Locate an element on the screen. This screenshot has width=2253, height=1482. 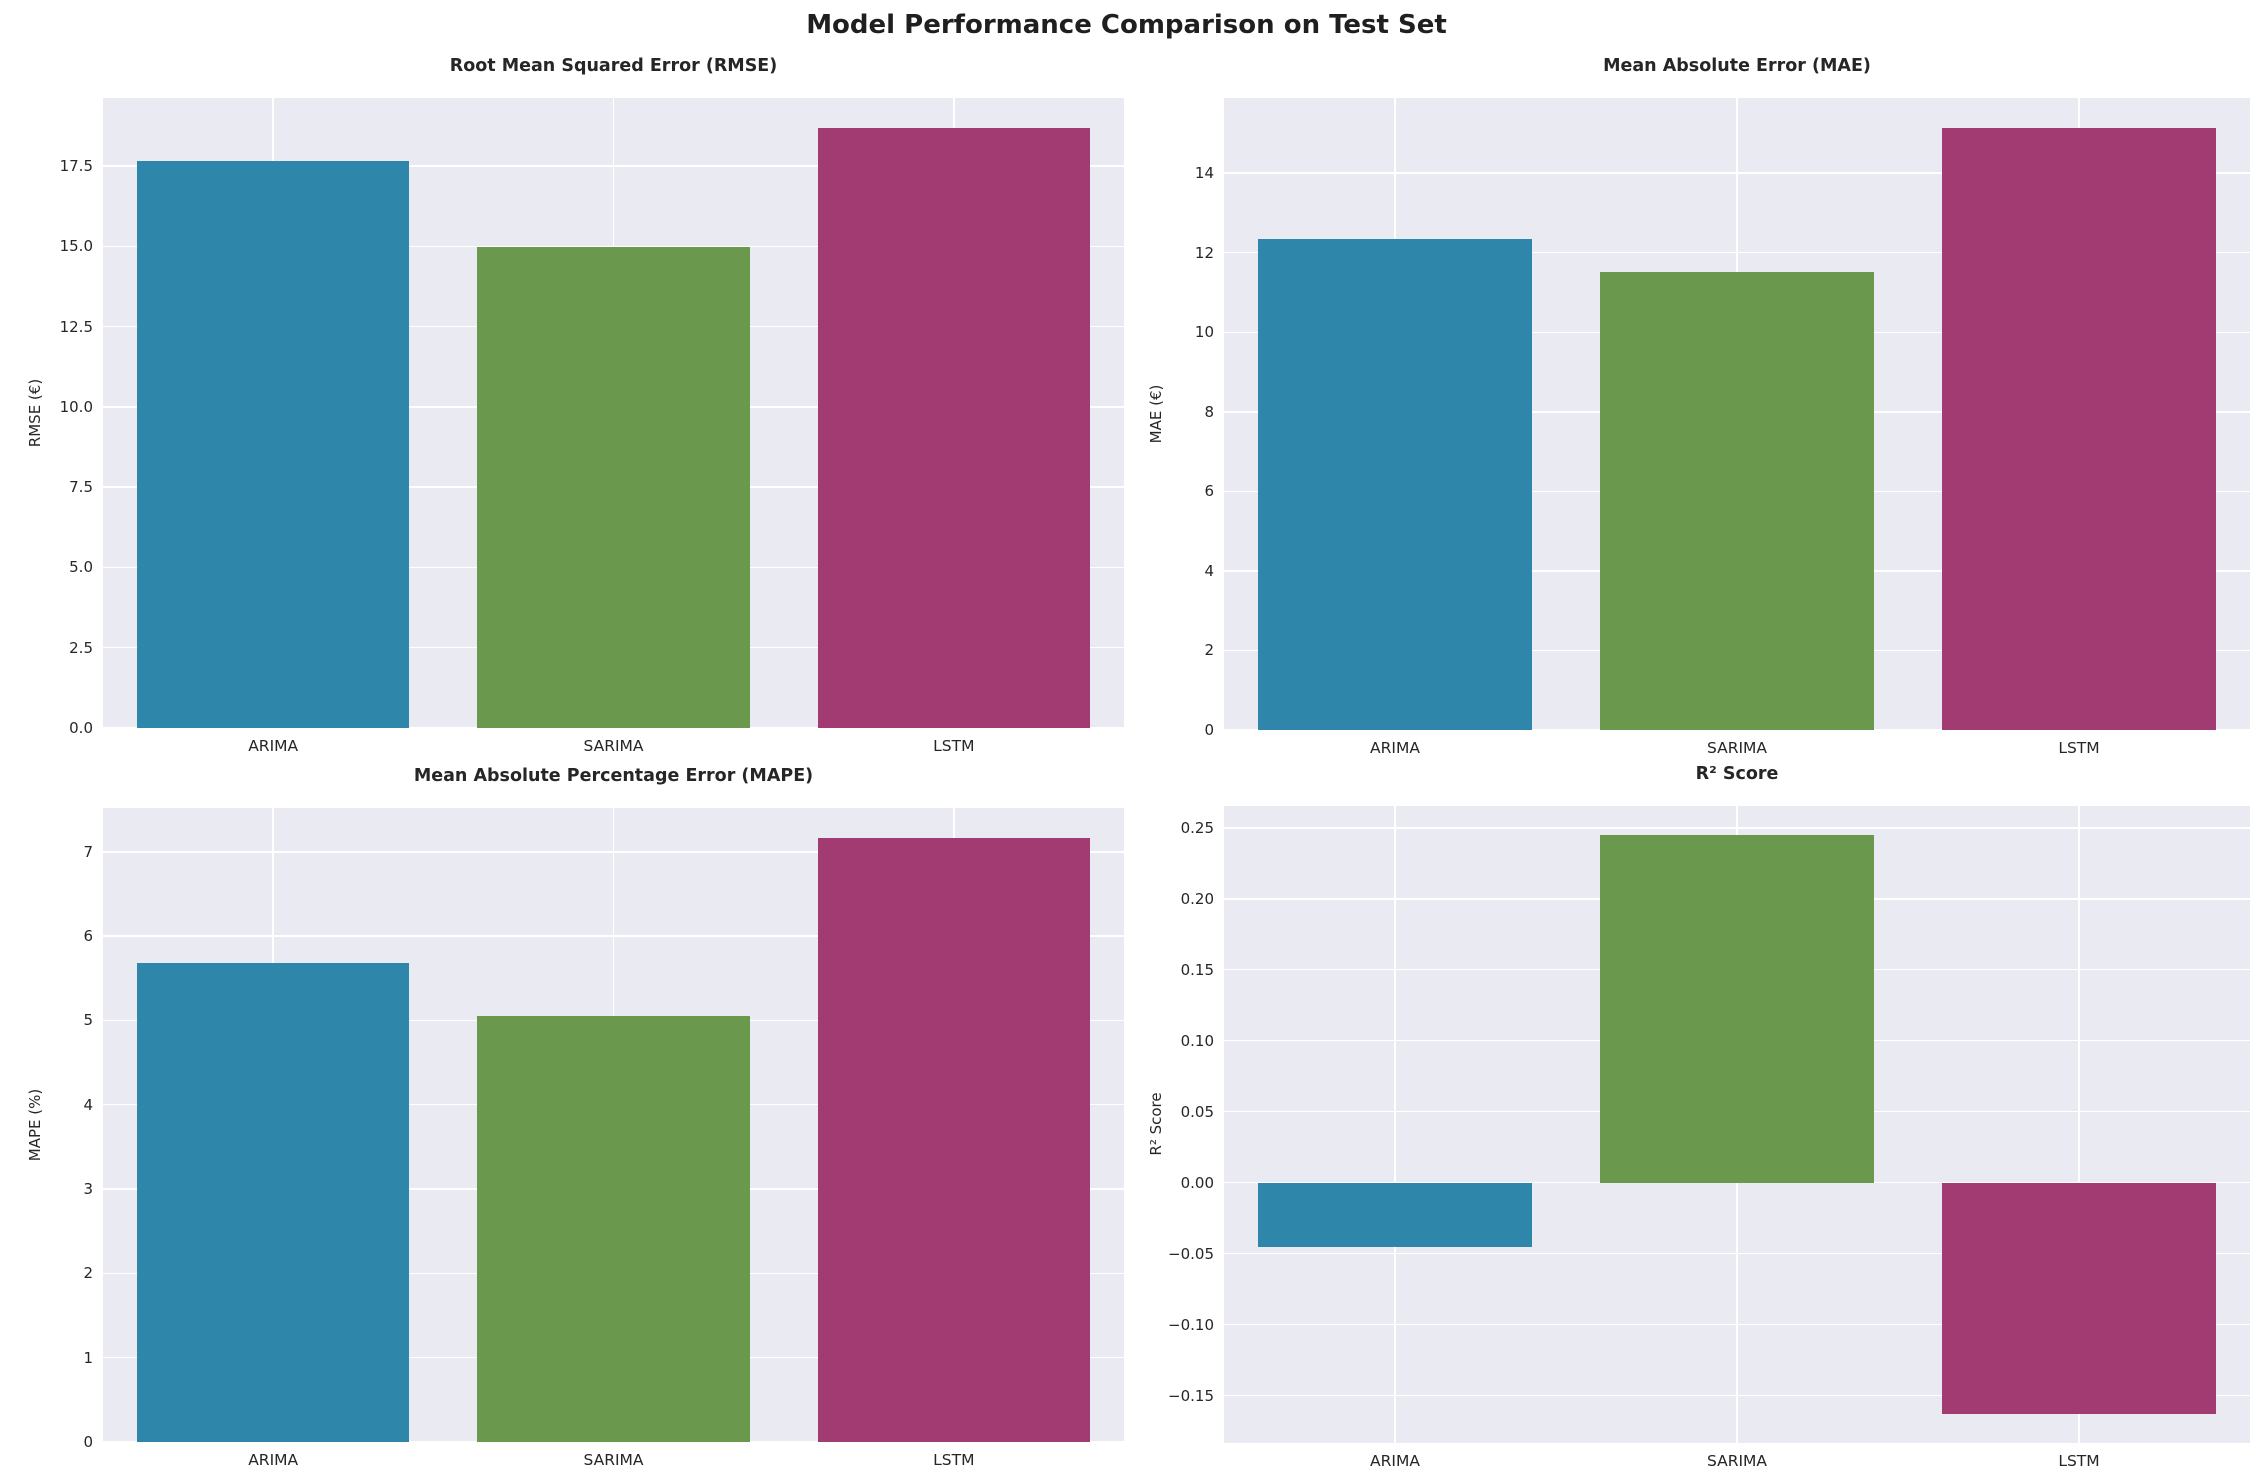
plot-title-rmse: Root Mean Squared Error (RMSE) is located at coordinates (613, 66).